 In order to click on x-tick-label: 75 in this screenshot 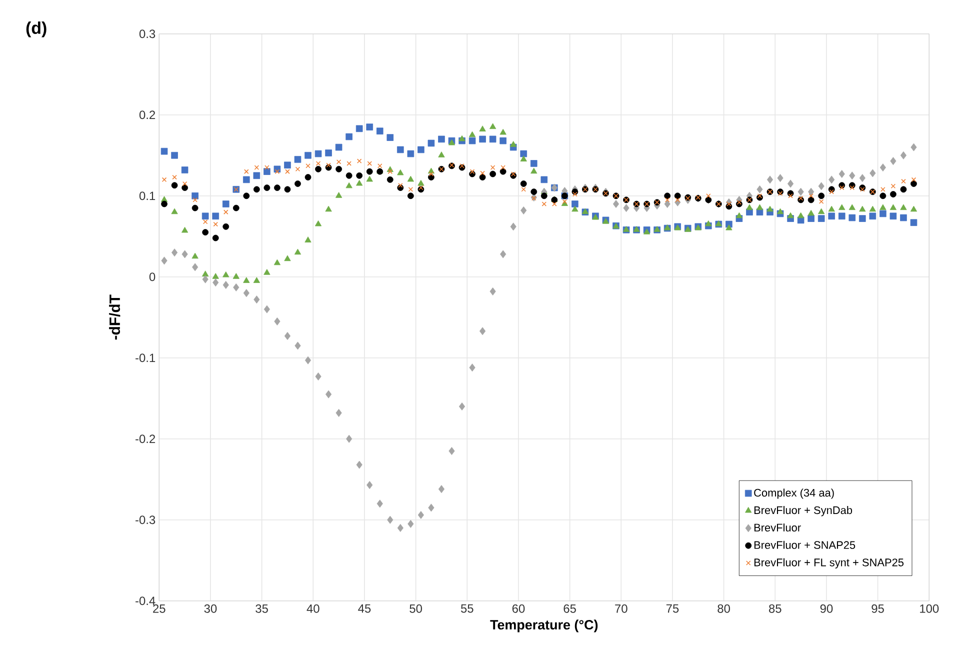, I will do `click(672, 608)`.